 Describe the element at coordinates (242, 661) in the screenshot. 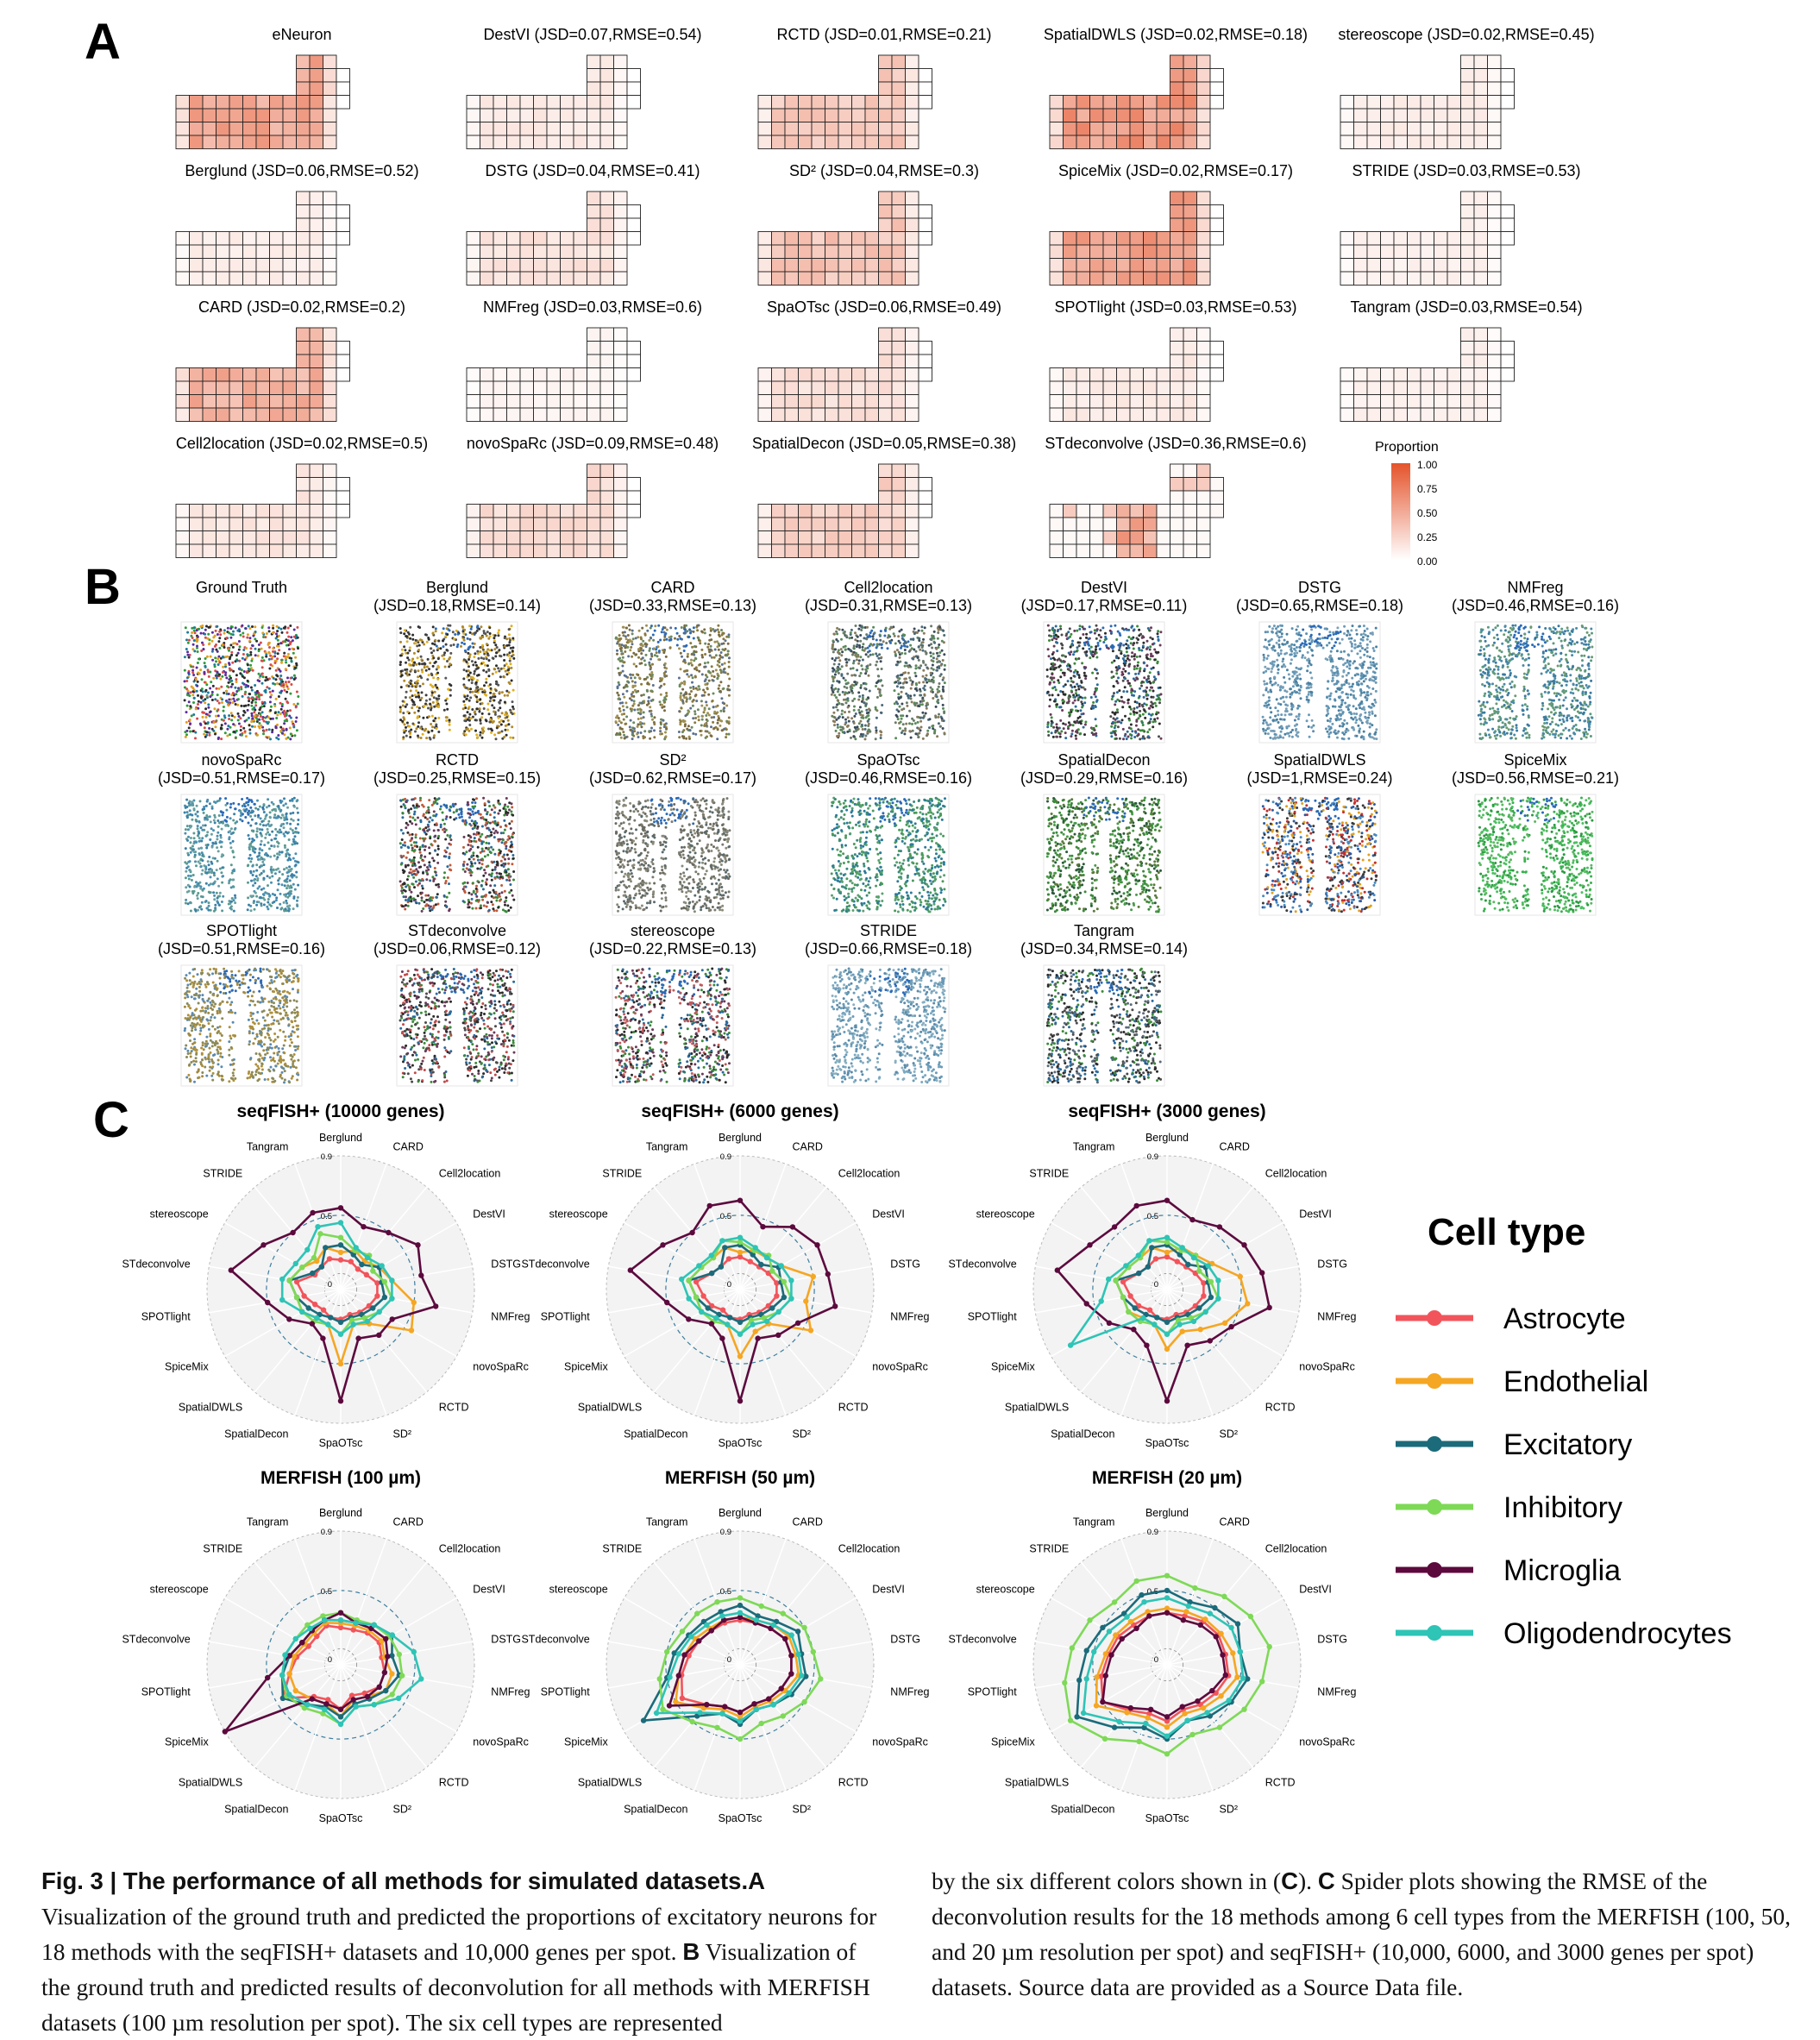

I see `spatial-map-1: Ground Truth` at that location.